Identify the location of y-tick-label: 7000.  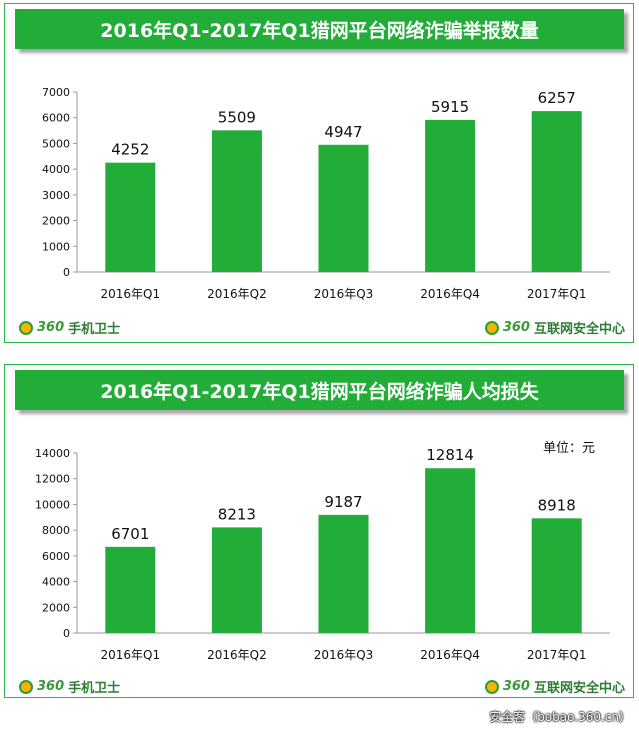
(56, 92).